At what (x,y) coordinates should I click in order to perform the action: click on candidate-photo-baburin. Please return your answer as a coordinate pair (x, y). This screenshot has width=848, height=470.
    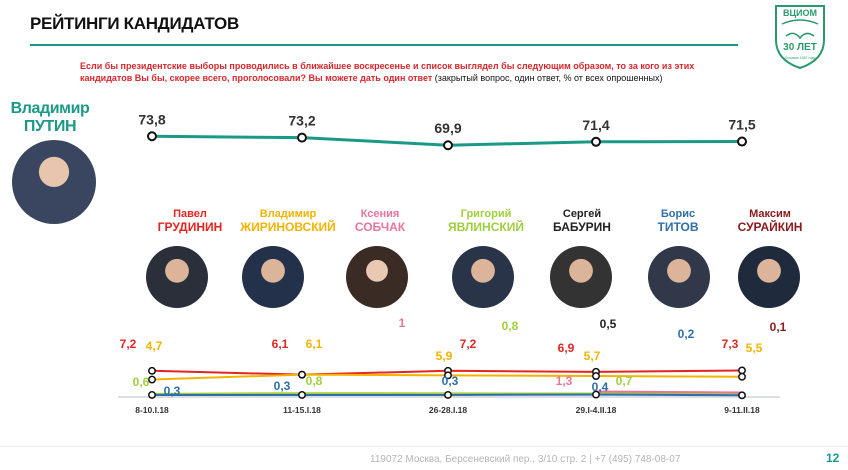
    Looking at the image, I should click on (581, 277).